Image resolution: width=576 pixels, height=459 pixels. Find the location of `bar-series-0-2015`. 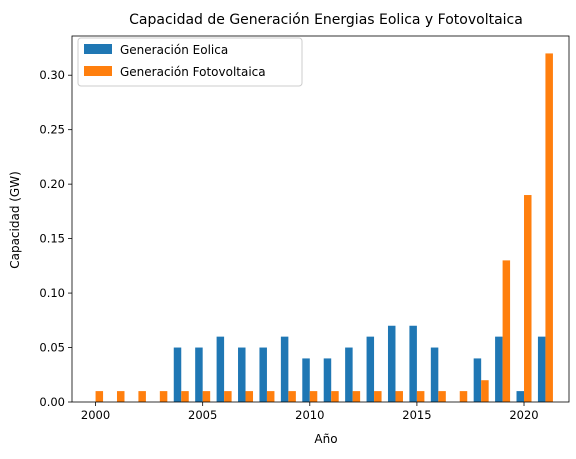

bar-series-0-2015 is located at coordinates (413, 363).